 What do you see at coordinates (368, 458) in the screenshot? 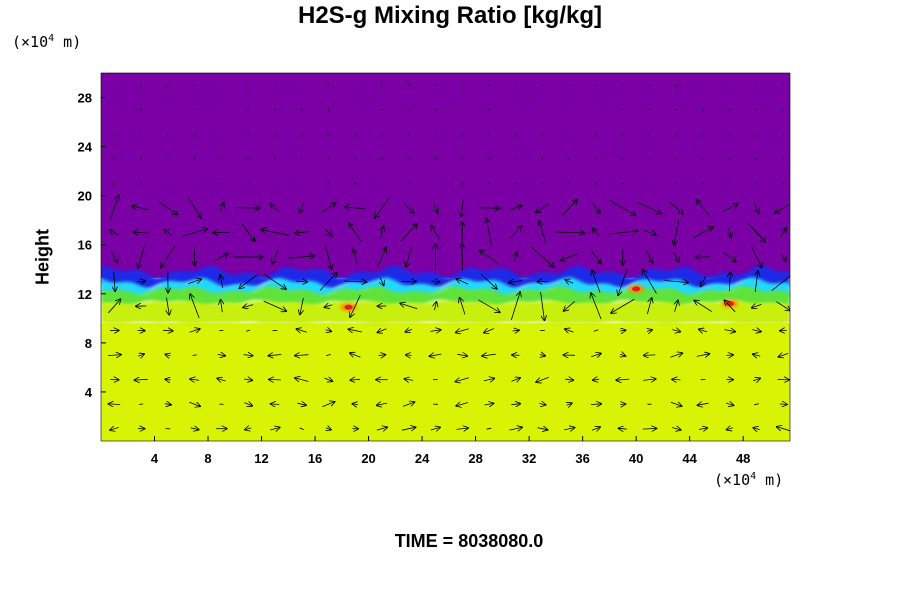
I see `x-tick-label: 20` at bounding box center [368, 458].